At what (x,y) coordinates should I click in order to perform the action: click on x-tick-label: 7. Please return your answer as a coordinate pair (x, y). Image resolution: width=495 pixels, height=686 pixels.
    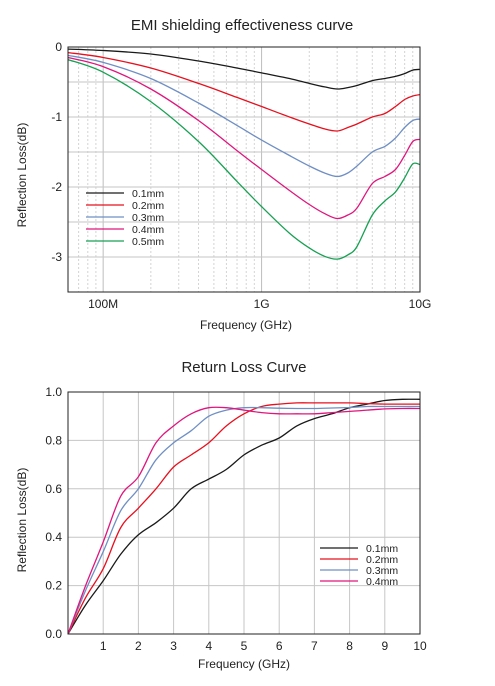
    Looking at the image, I should click on (314, 646).